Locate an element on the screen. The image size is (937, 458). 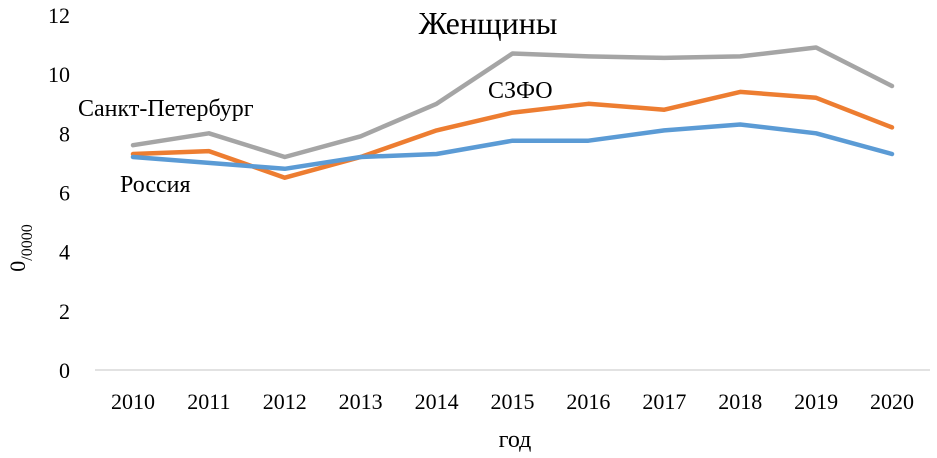
series-label-szfo: СЗФО is located at coordinates (520, 91).